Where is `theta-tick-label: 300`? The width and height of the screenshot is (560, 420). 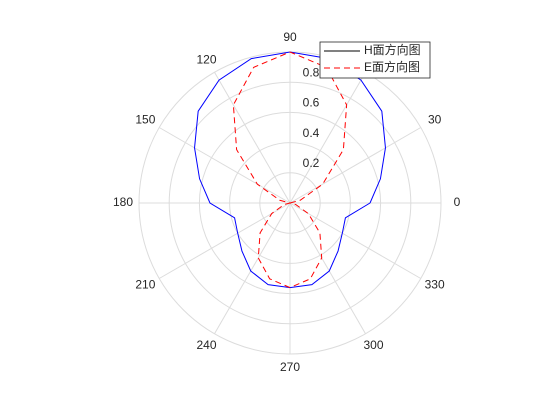 theta-tick-label: 300 is located at coordinates (373, 345).